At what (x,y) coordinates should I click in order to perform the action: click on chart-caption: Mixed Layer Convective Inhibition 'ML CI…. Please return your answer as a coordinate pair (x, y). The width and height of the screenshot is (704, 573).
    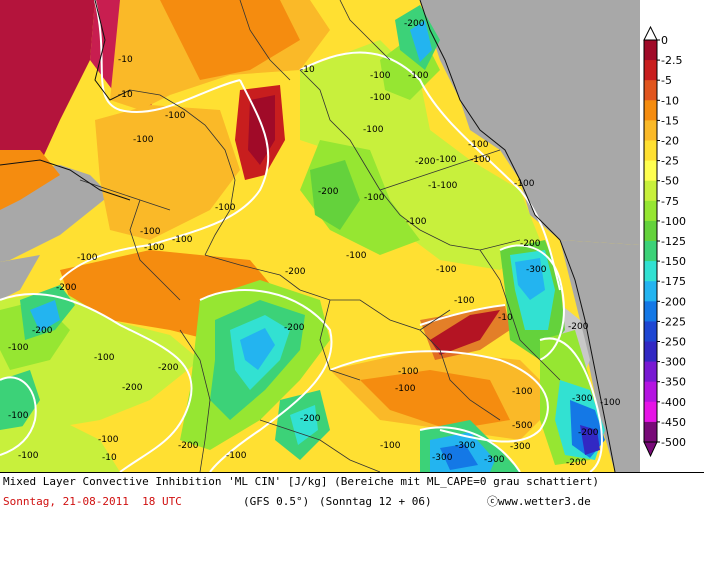
    Looking at the image, I should click on (301, 481).